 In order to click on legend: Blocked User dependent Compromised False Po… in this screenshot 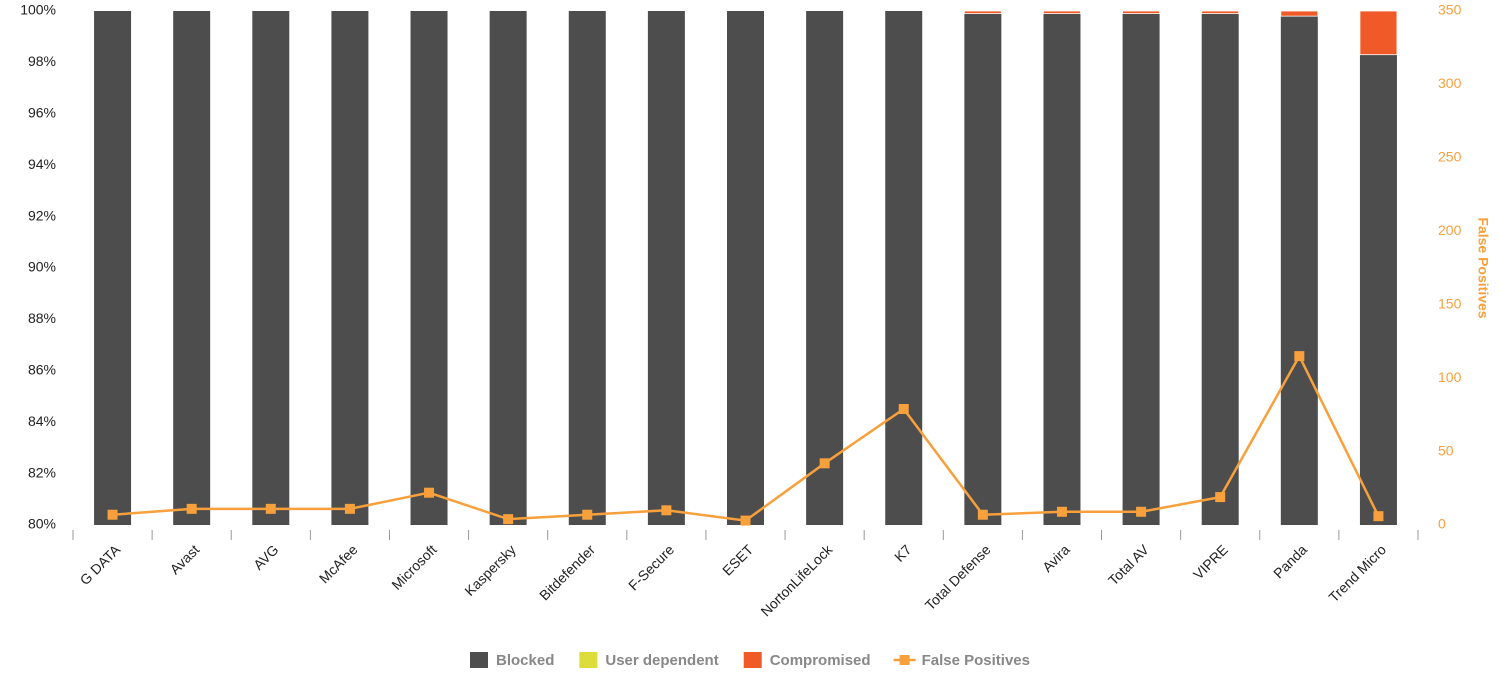, I will do `click(750, 660)`.